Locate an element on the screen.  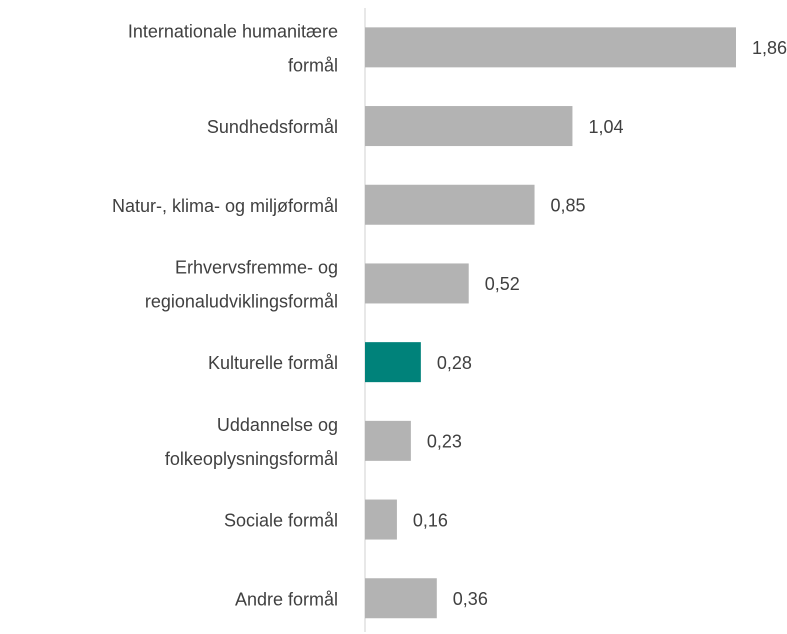
category-label: Andre formål is located at coordinates (286, 599).